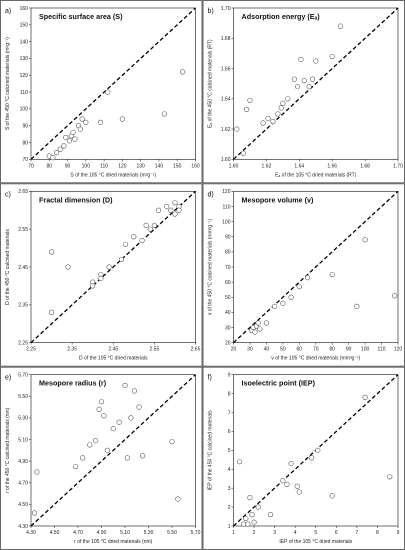  Describe the element at coordinates (113, 350) in the screenshot. I see `x-tick-label: 2.45` at that location.